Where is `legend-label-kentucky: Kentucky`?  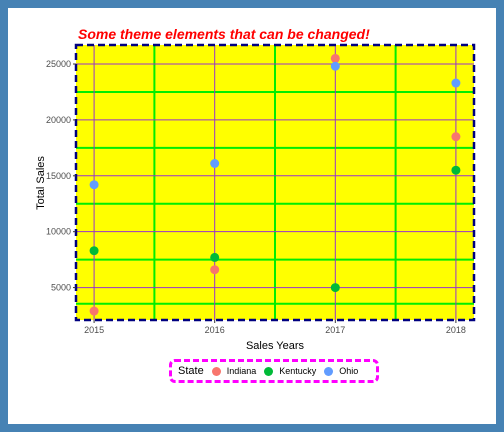
legend-label-kentucky: Kentucky is located at coordinates (298, 371).